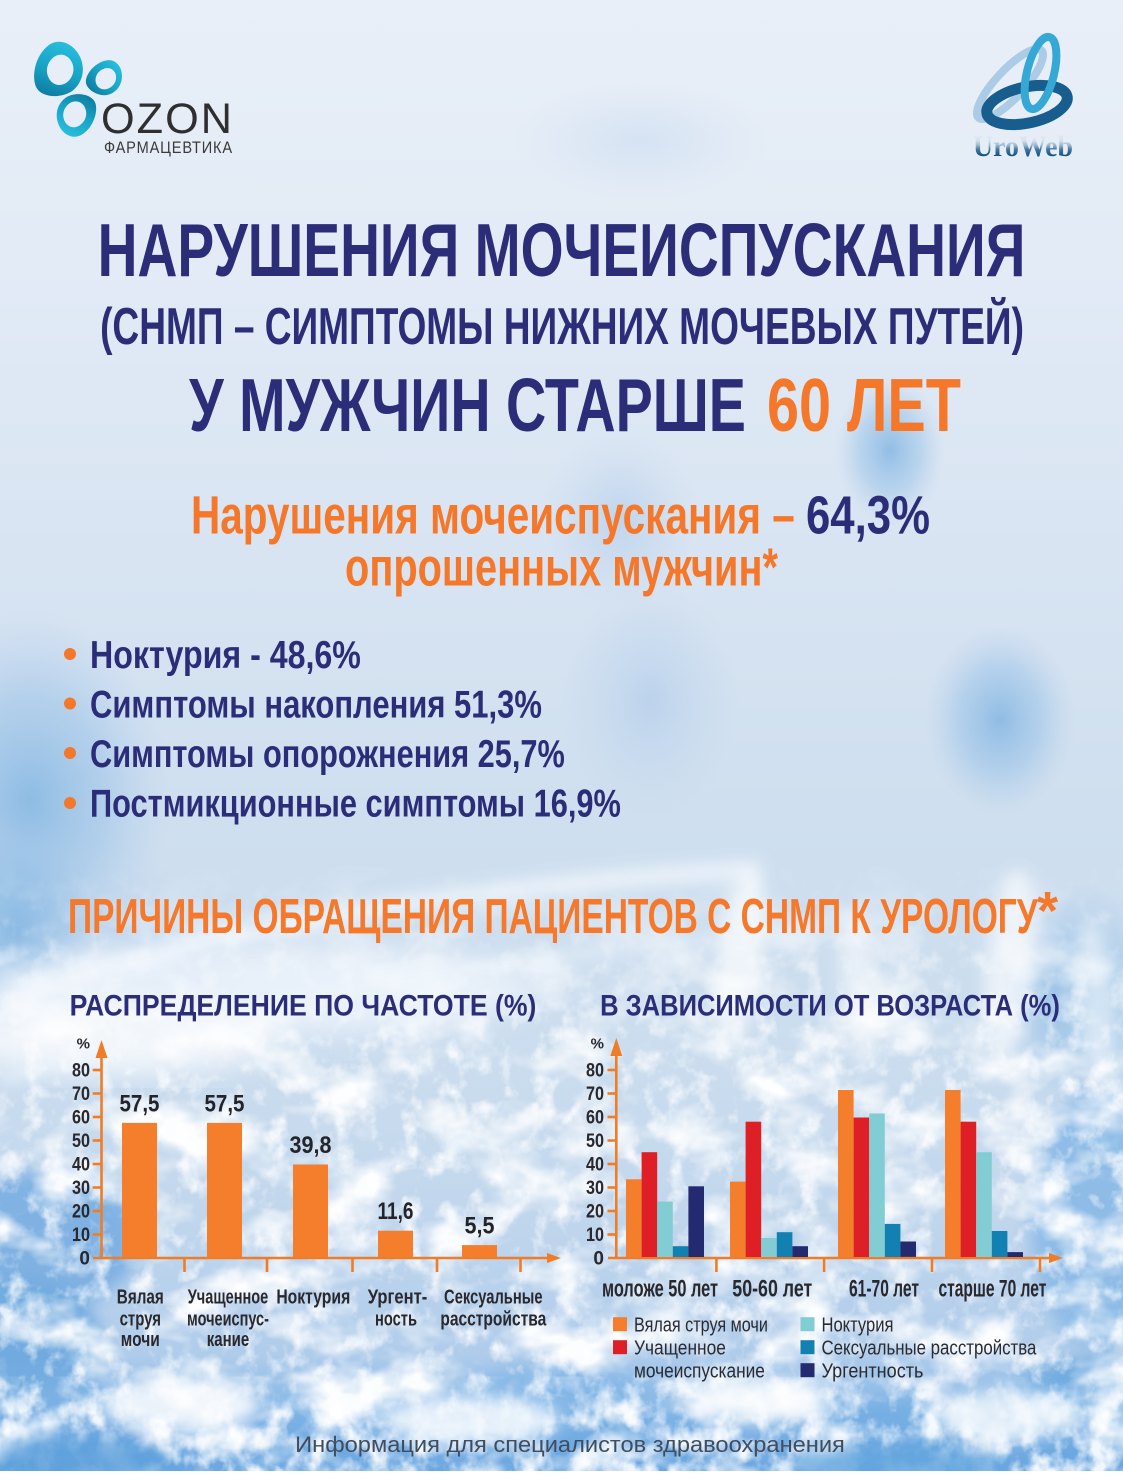 The image size is (1123, 1476). What do you see at coordinates (562, 326) in the screenshot?
I see `svg-text:(СНМП – СИМПТОМЫ НИЖНИХ МОЧЕВЫ: (СНМП – СИМПТОМЫ НИЖНИХ МОЧЕВЫХ ПУТЕЙ)` at bounding box center [562, 326].